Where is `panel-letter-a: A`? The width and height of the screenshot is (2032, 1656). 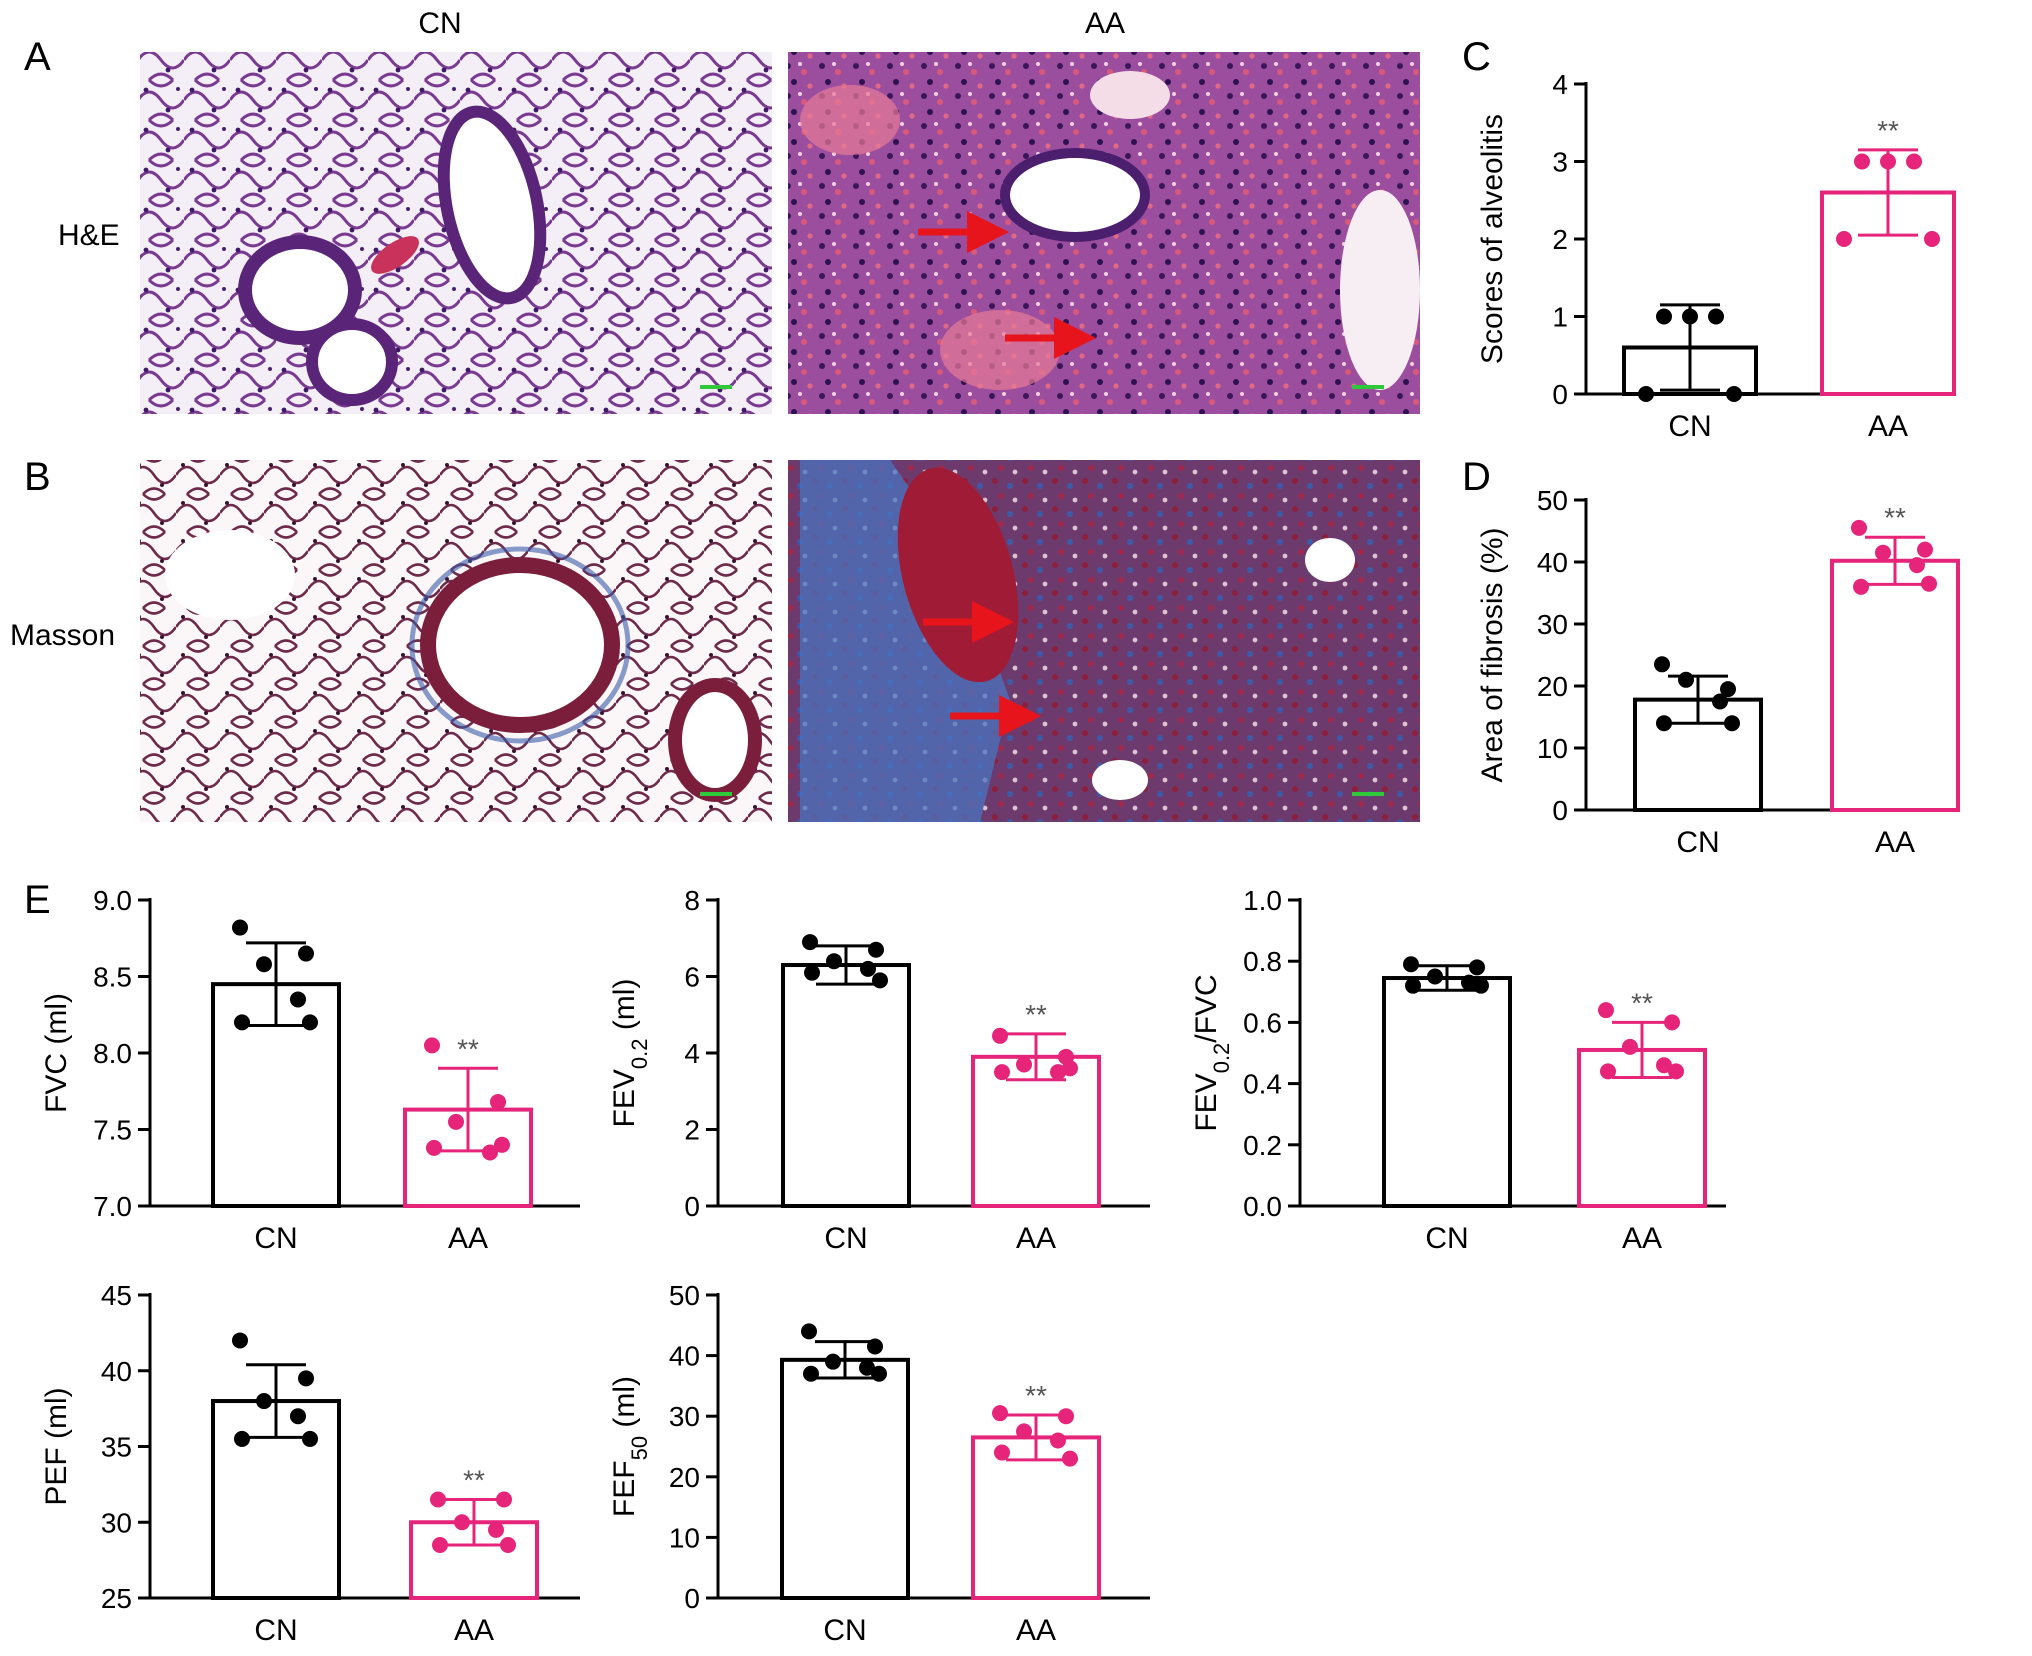
panel-letter-a: A is located at coordinates (37, 57).